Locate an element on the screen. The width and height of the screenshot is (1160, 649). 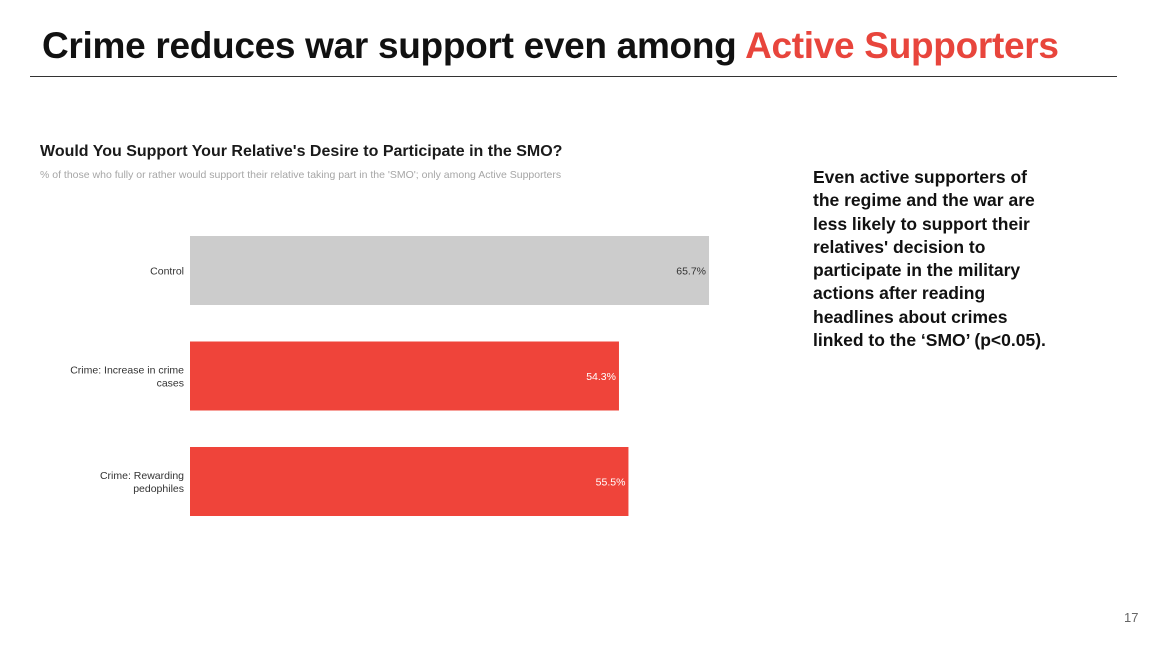
category-label-line: Crime: Rewarding is located at coordinates (142, 476).